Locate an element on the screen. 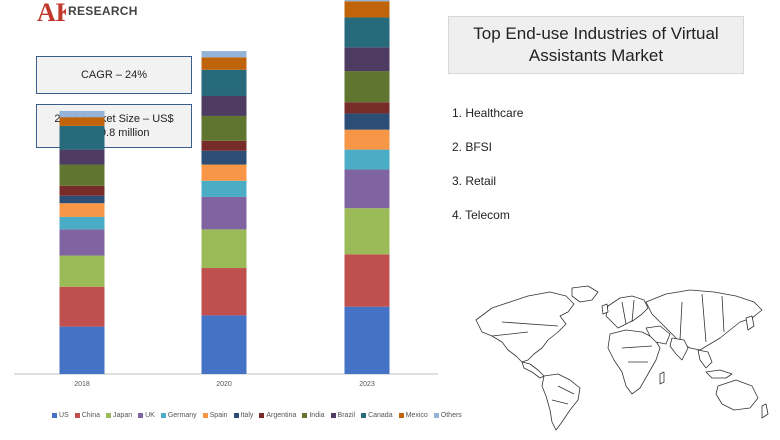 The height and width of the screenshot is (440, 780). map-europe is located at coordinates (627, 312).